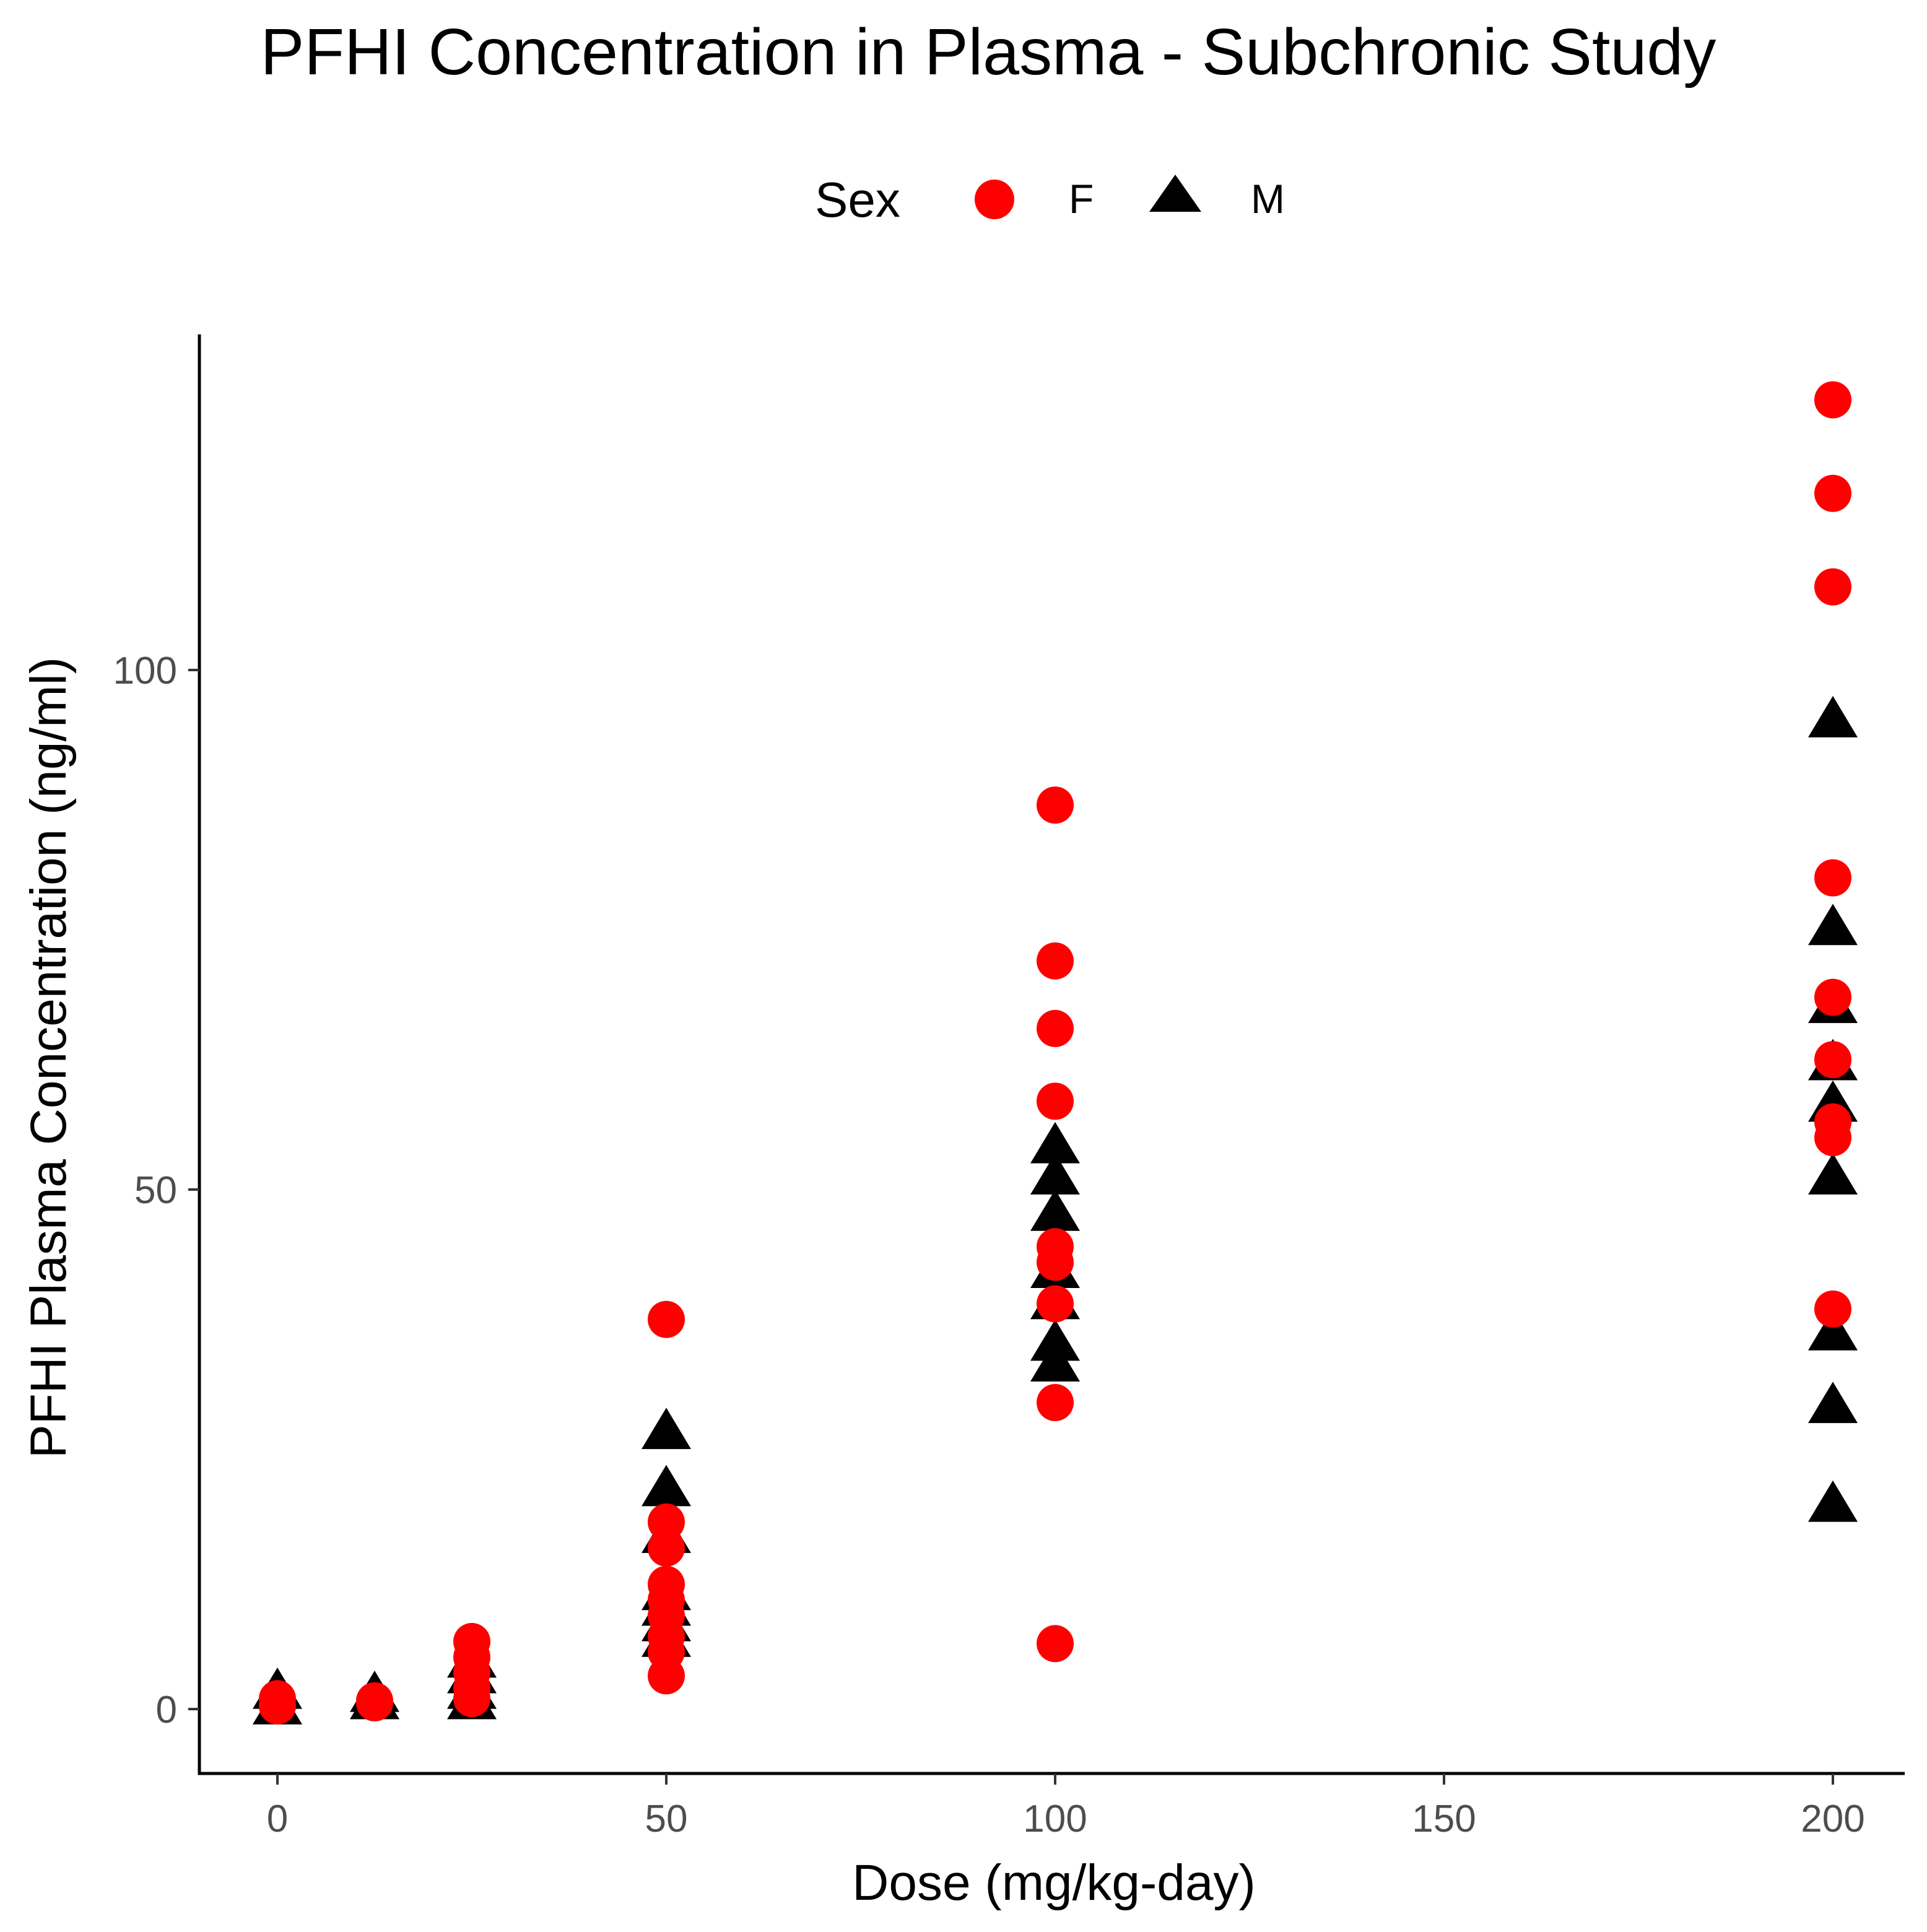 Image resolution: width=1927 pixels, height=1932 pixels. I want to click on x-axis-title: Dose (mg/kg-day), so click(1054, 1883).